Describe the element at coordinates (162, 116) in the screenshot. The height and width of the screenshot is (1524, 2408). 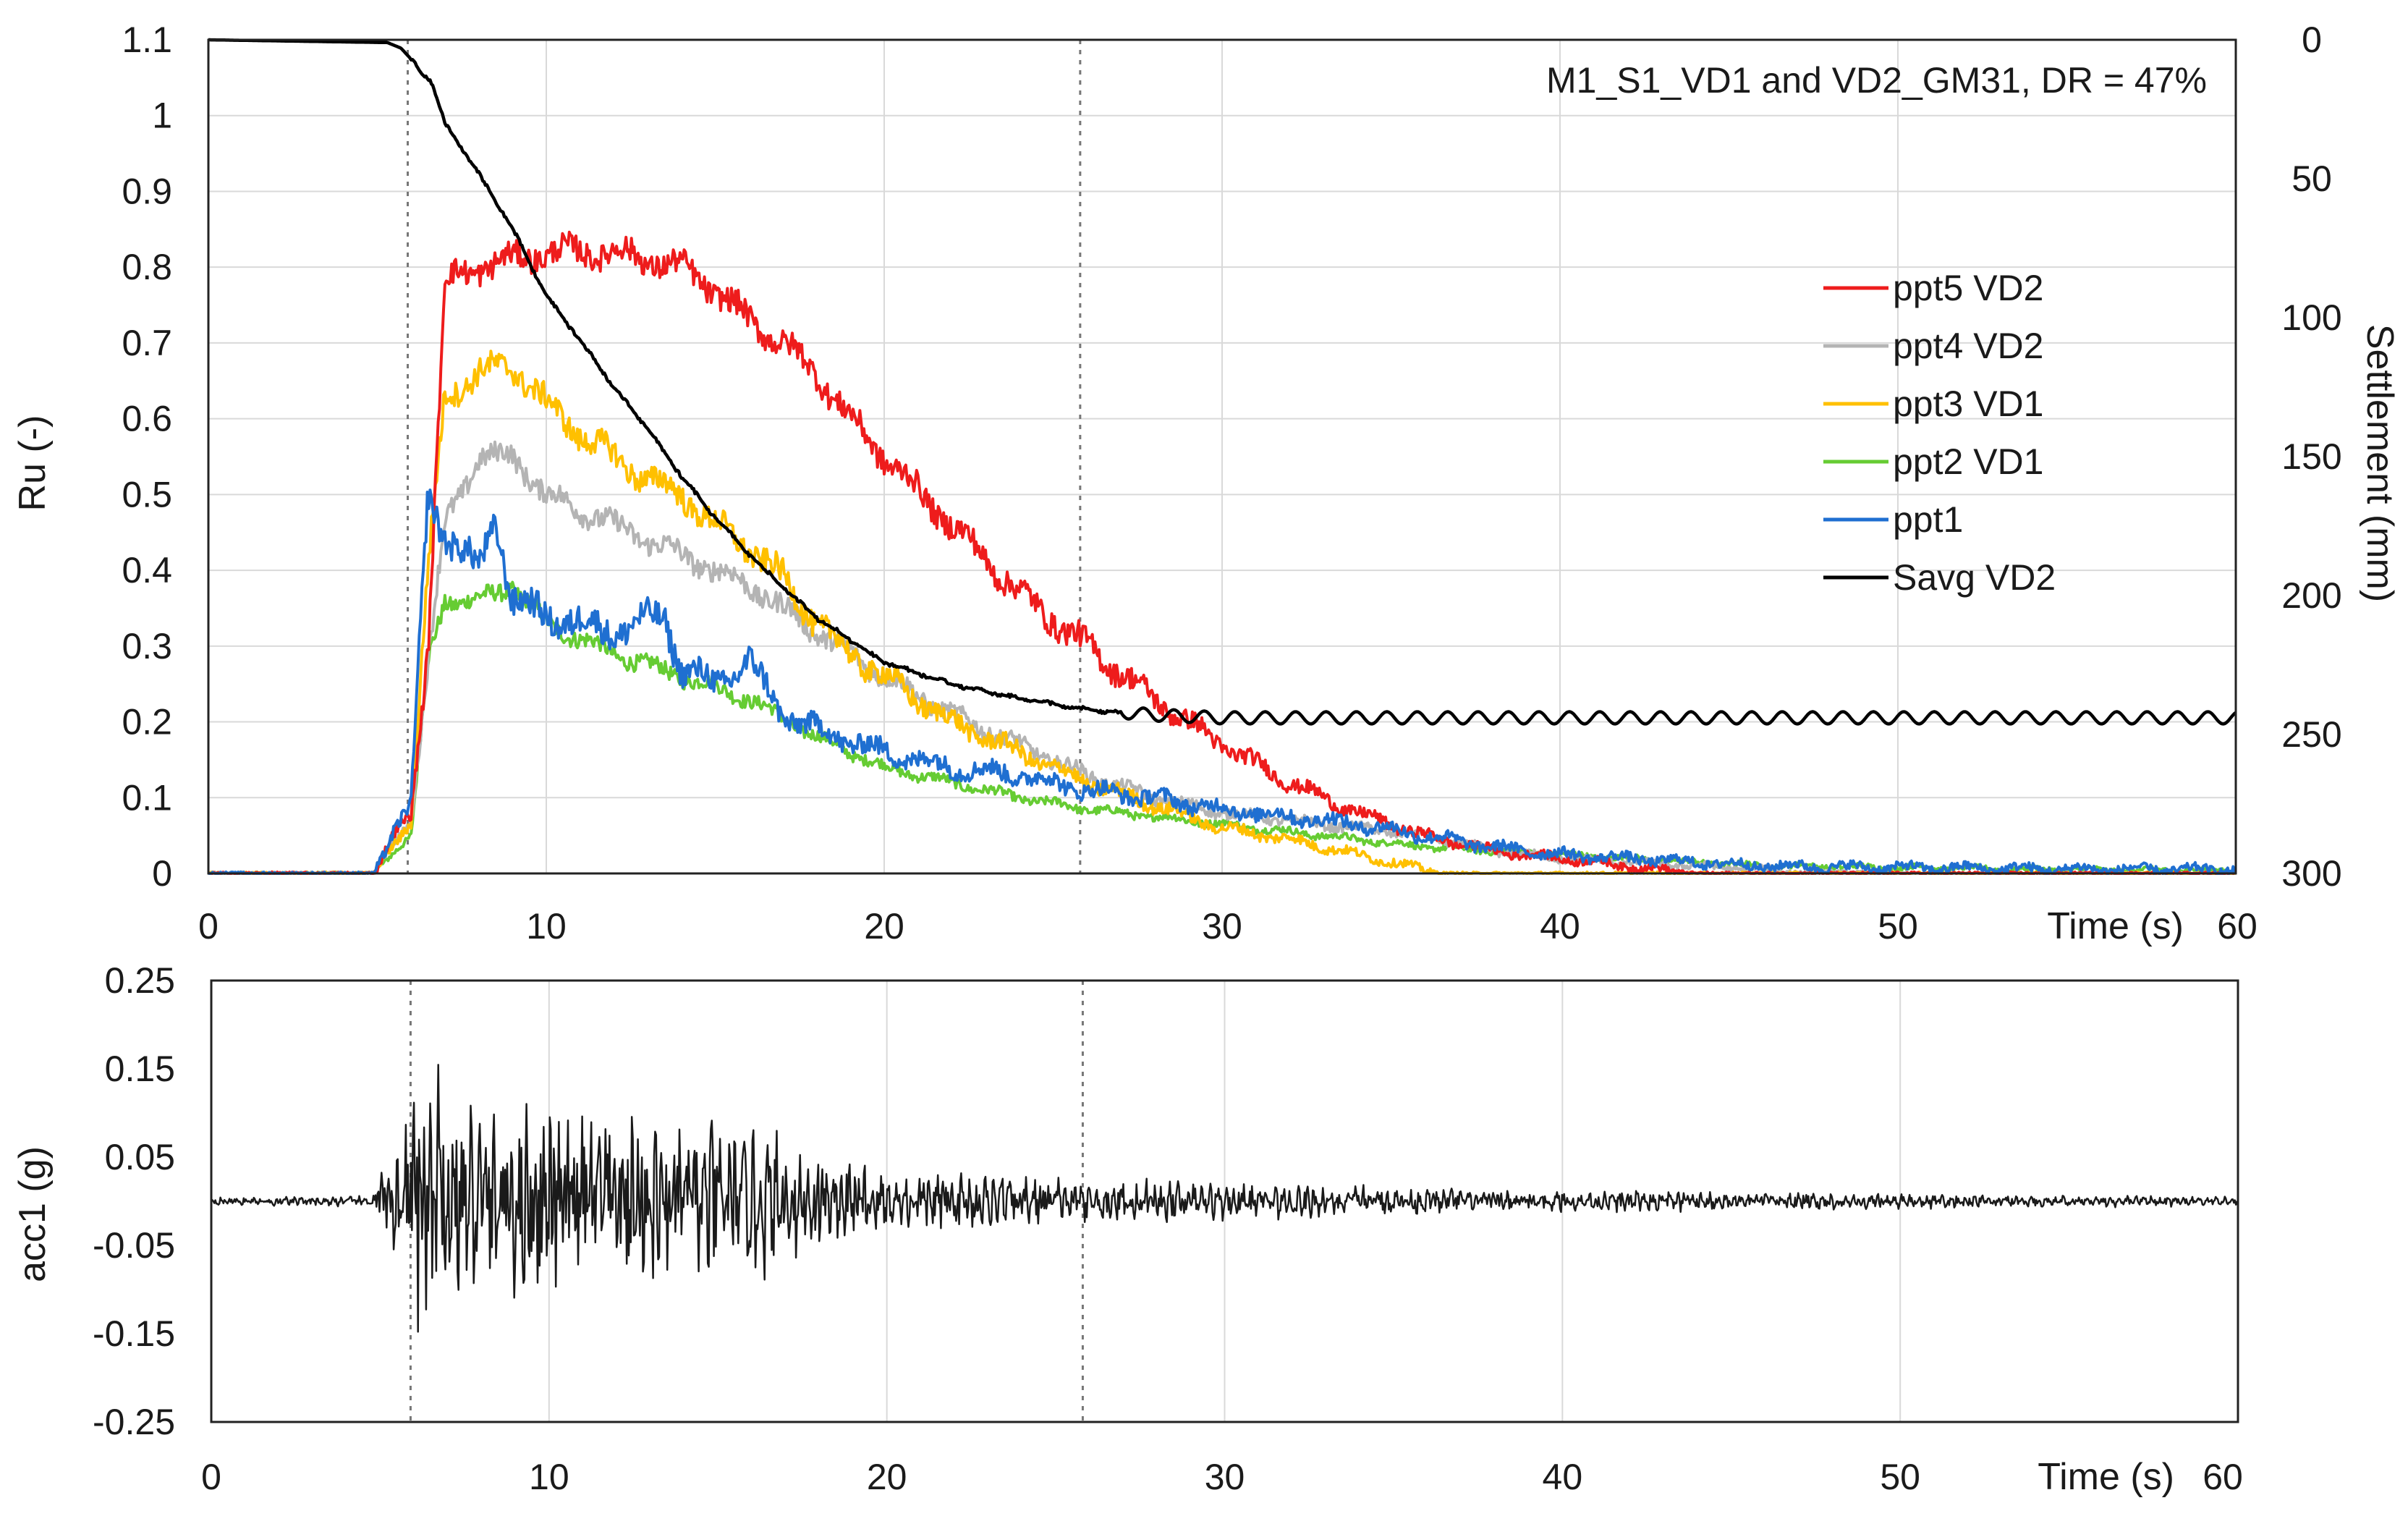
I see `top-y-tick: 1` at that location.